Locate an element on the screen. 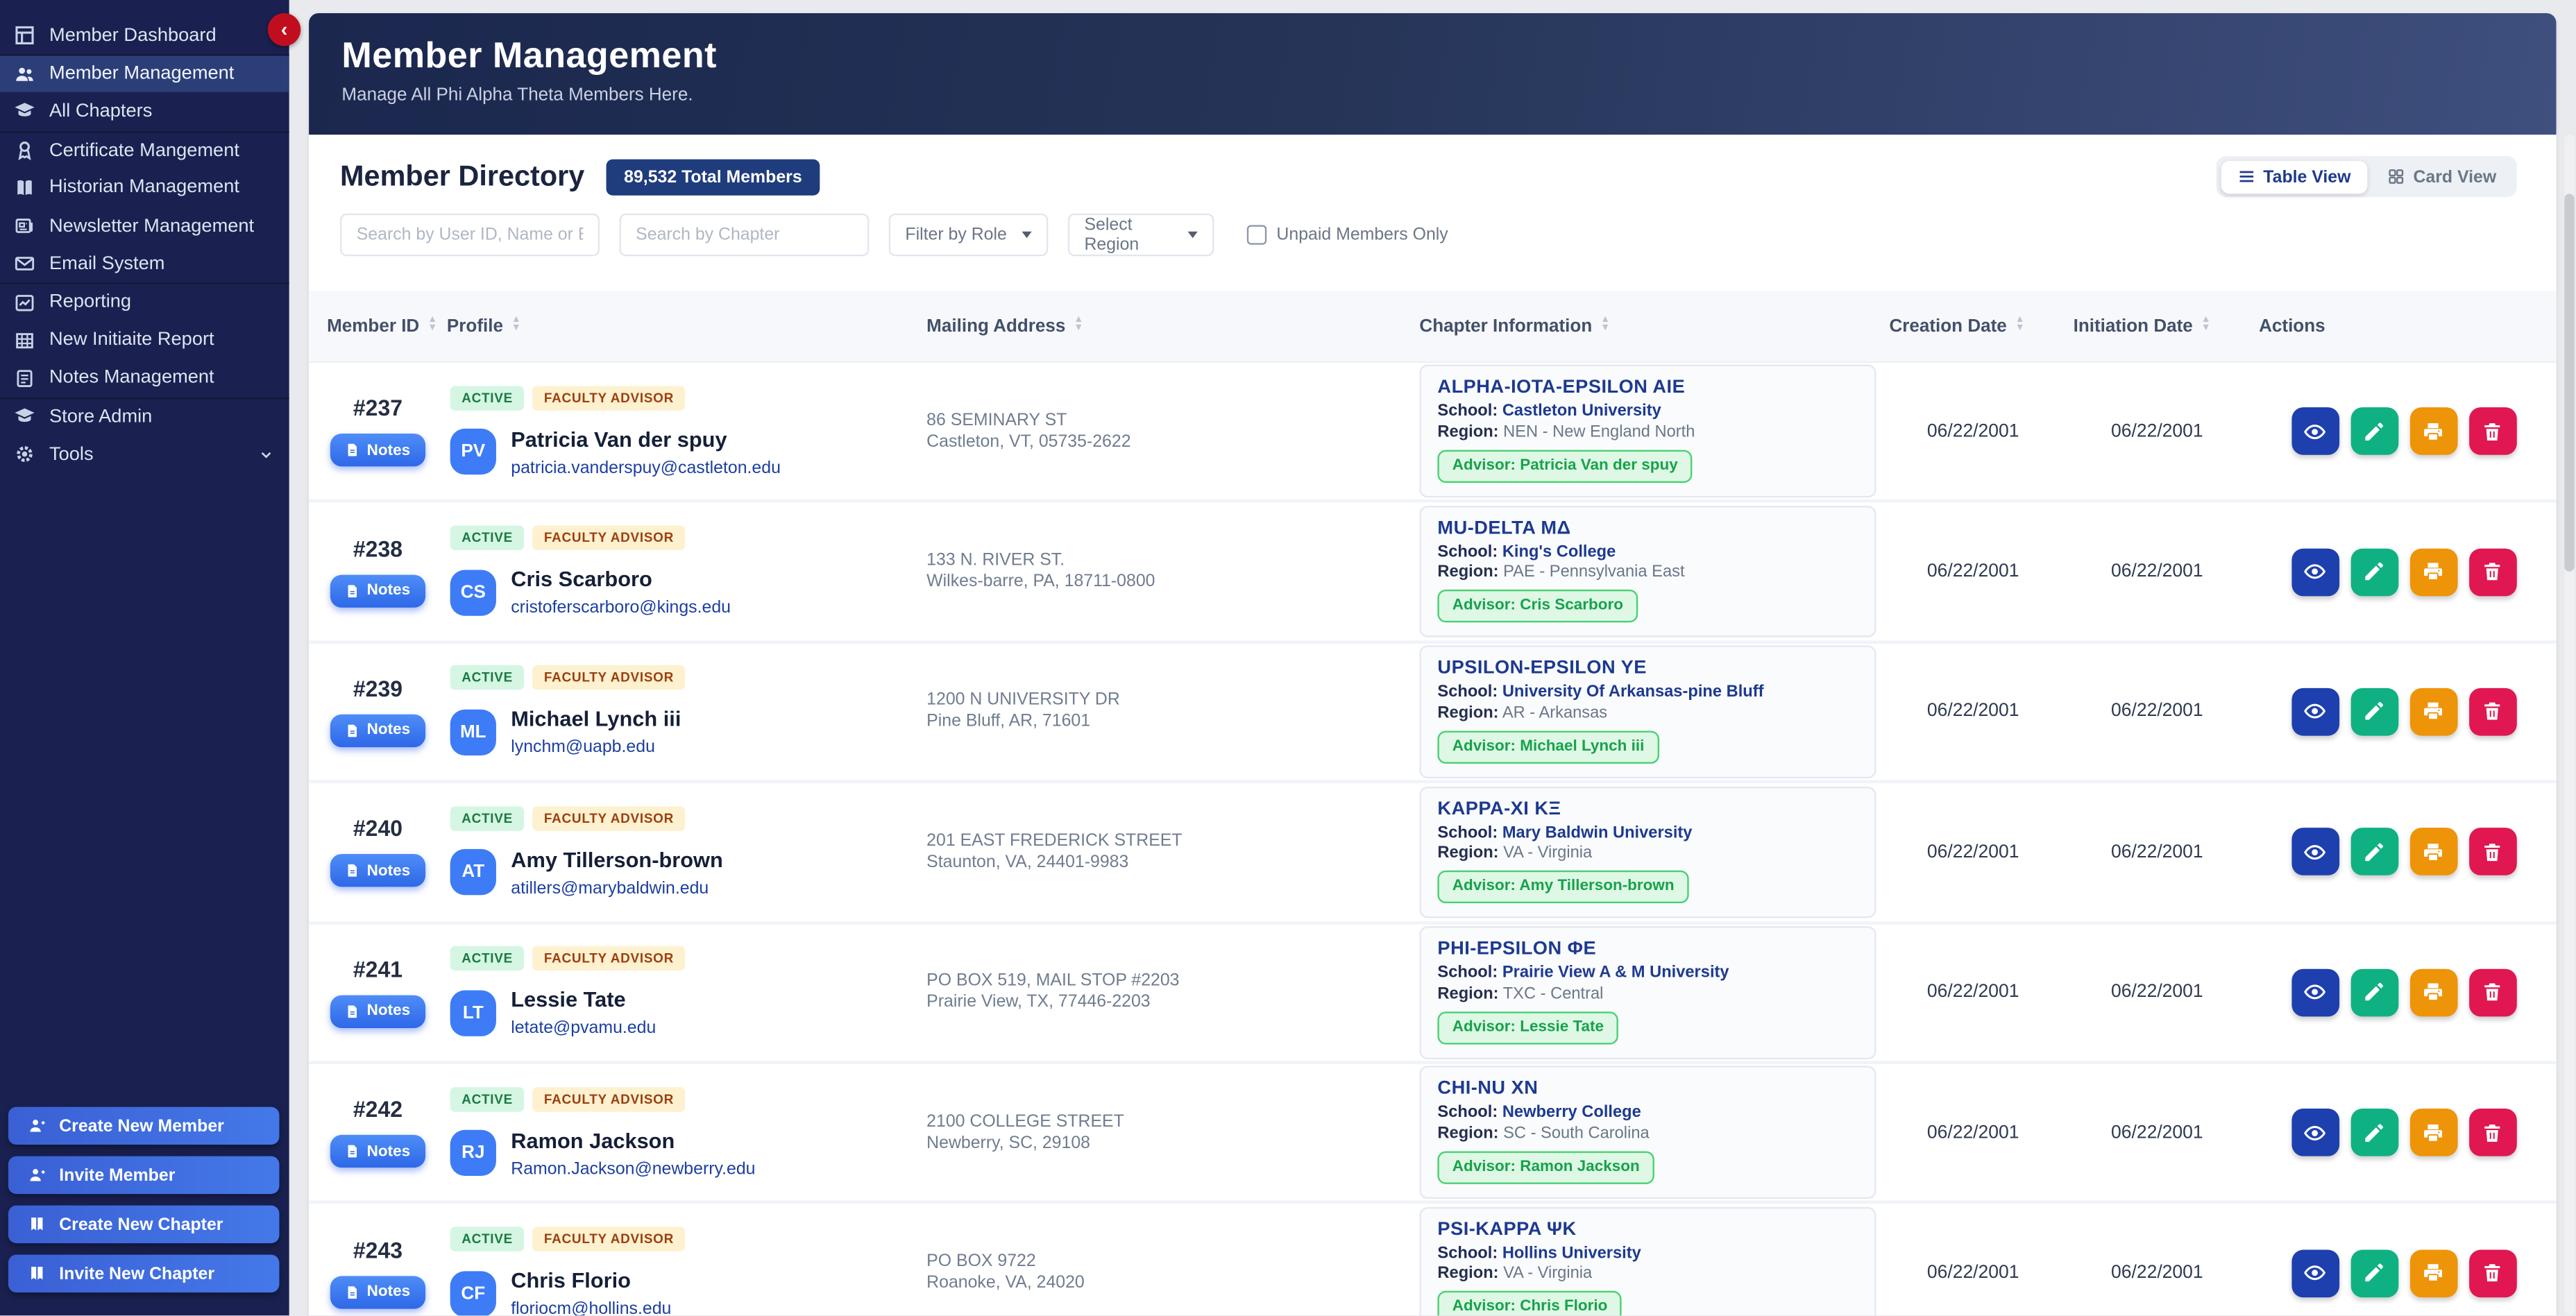  sidebar-item-reporting: Reporting is located at coordinates (144, 301).